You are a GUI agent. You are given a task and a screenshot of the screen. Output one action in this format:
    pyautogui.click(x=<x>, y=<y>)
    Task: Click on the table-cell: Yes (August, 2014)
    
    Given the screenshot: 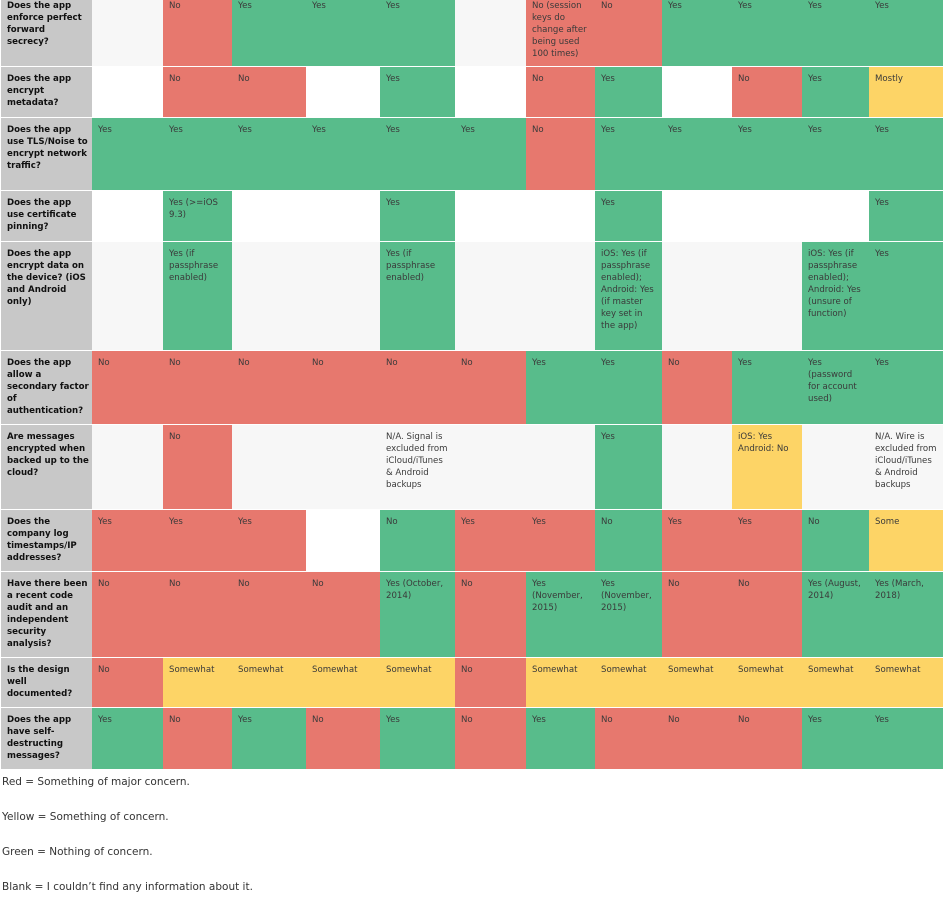 What is the action you would take?
    pyautogui.click(x=835, y=614)
    